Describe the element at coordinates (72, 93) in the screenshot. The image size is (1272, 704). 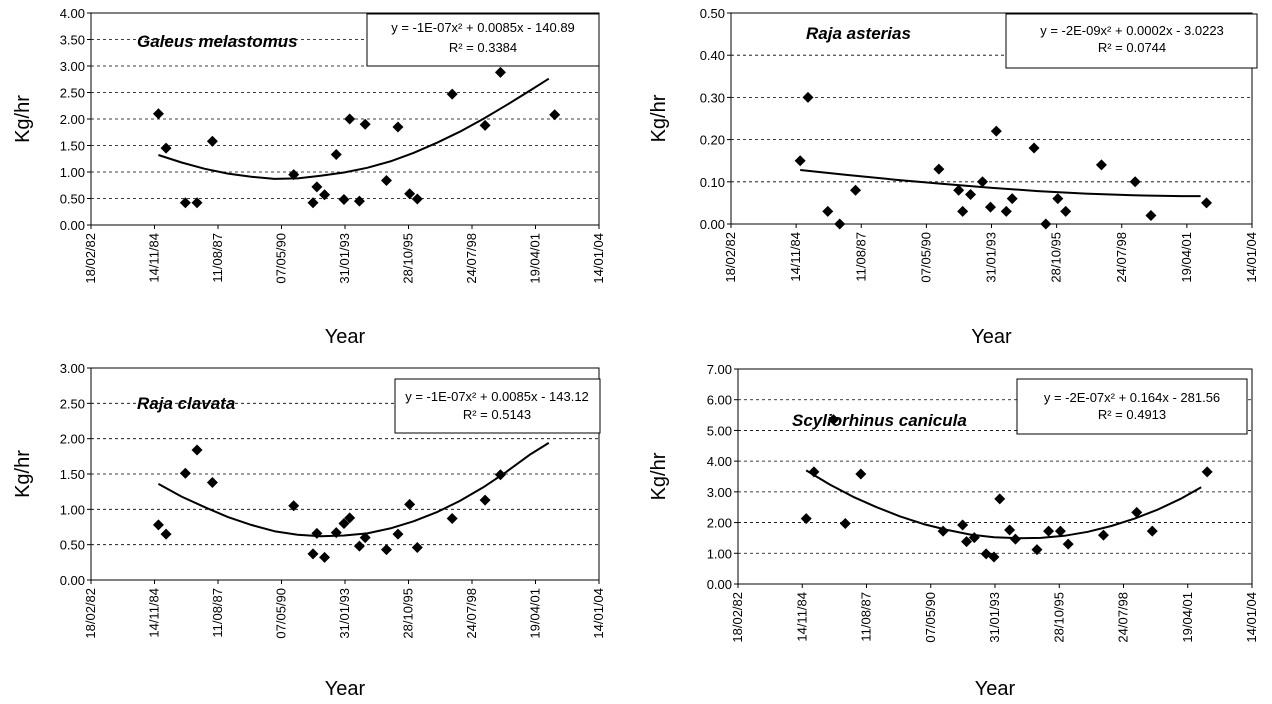
I see `y-tick-label: 2.50` at that location.